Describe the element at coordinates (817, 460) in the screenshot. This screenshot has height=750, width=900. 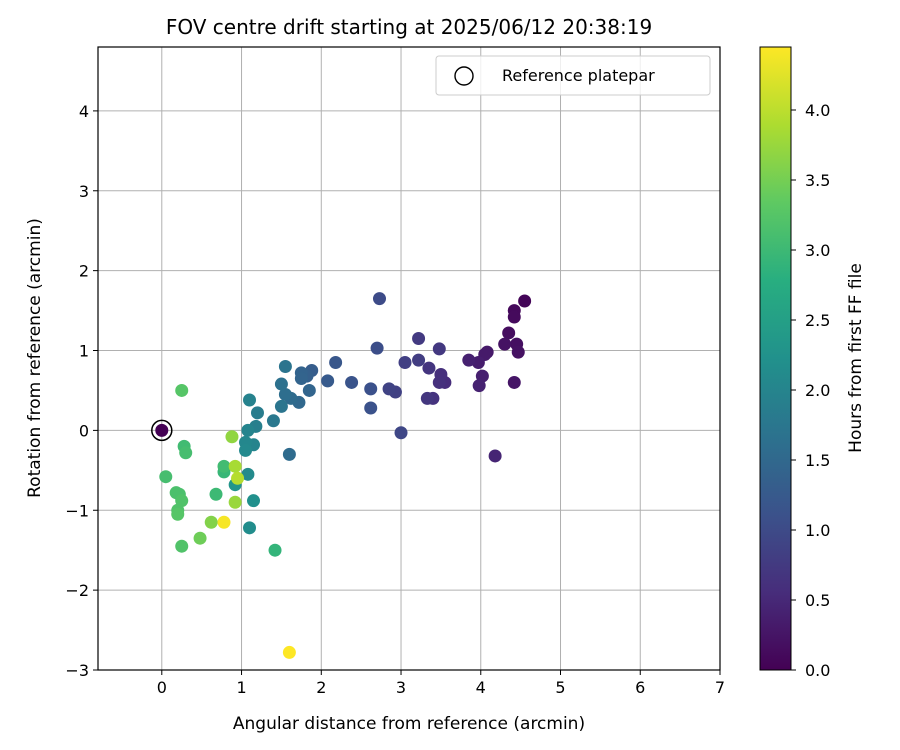
I see `colorbar-tick-label: 1.5` at that location.